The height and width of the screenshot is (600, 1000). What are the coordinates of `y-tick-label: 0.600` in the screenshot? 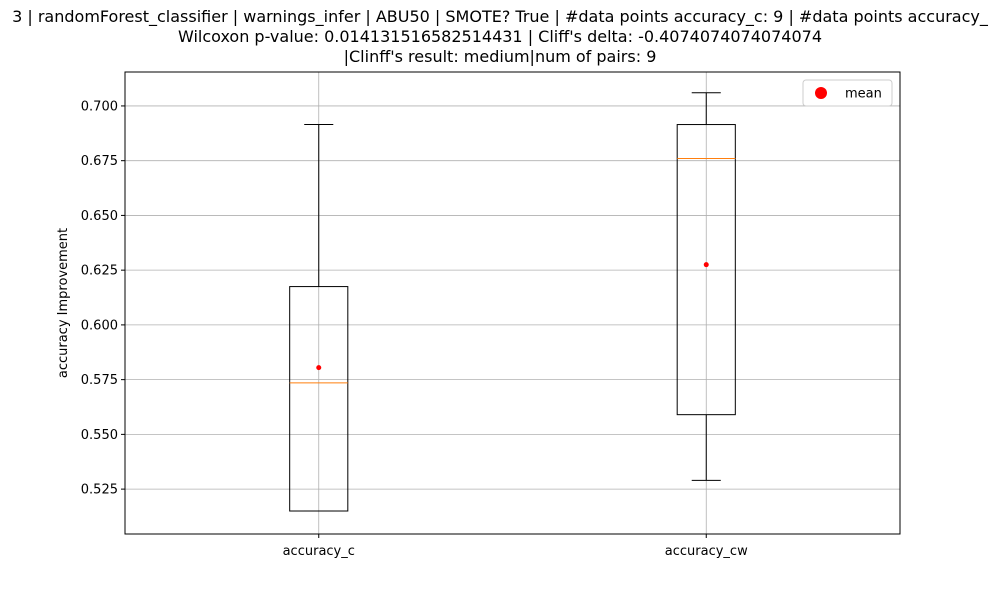 It's located at (99, 325).